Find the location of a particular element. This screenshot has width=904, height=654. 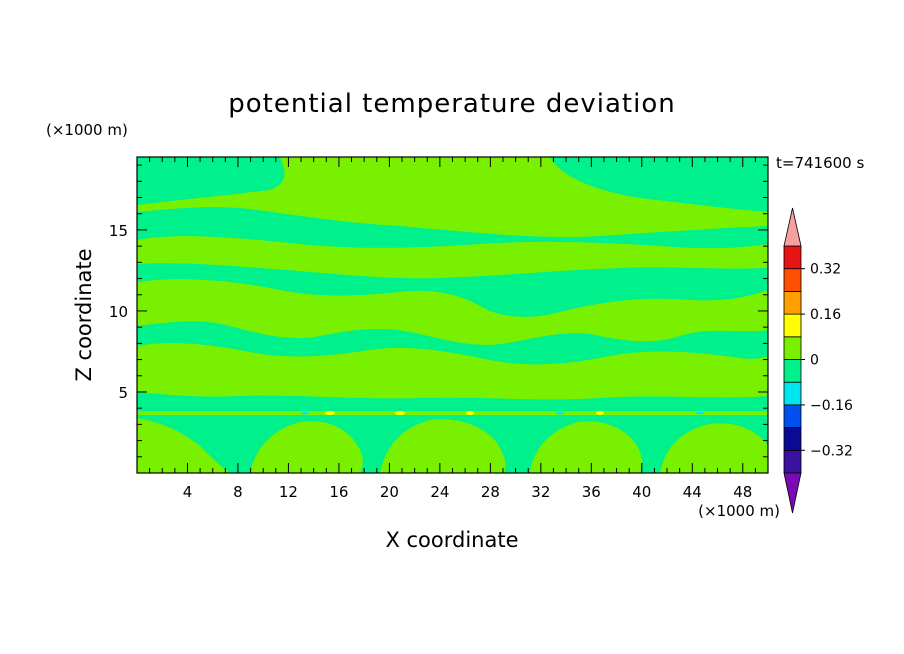

x-tick-label: 40 is located at coordinates (641, 492).